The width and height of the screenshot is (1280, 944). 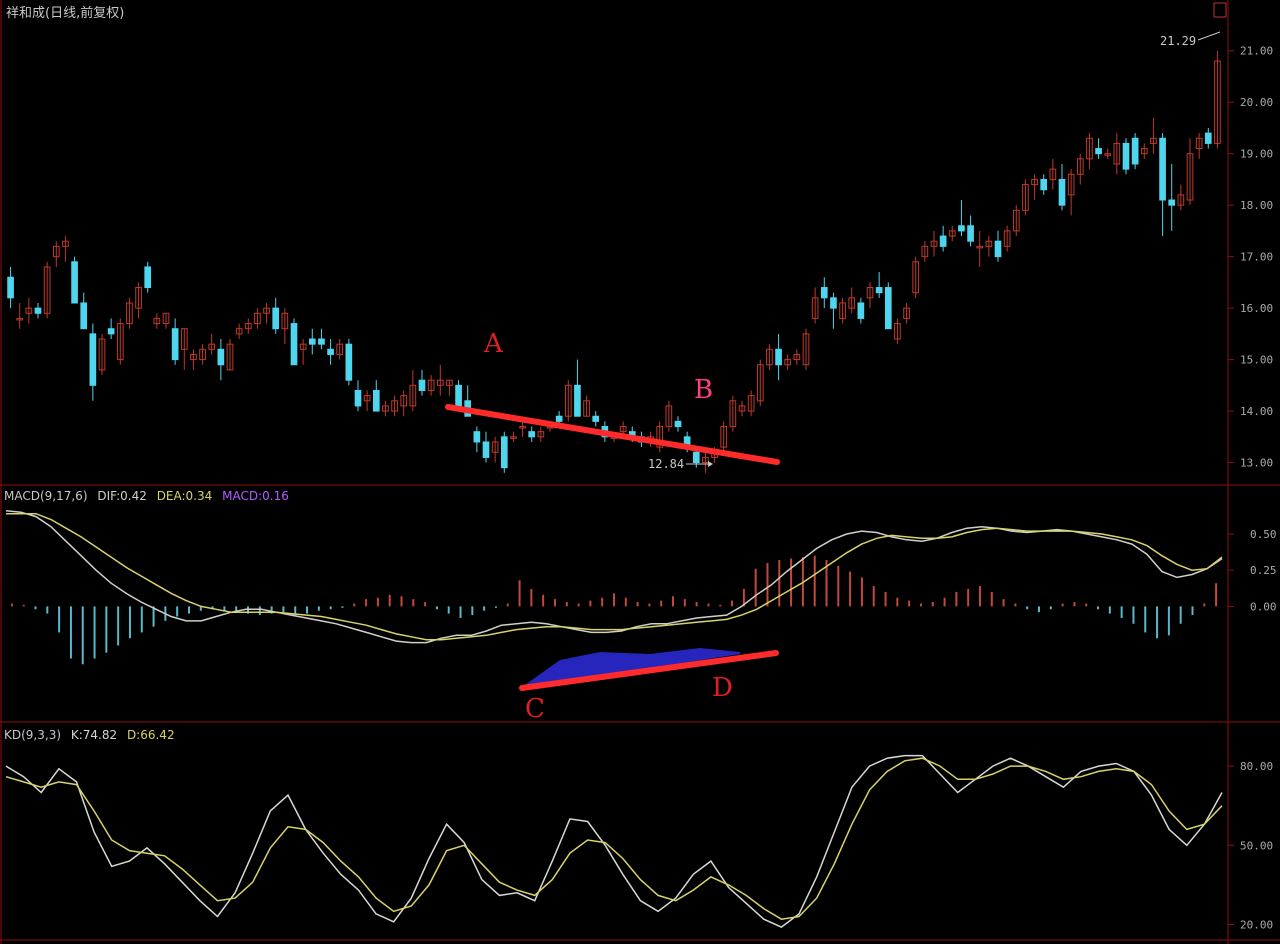 I want to click on macd-axis-ticks: 0.50 0.25 0.00, so click(x=1252, y=570).